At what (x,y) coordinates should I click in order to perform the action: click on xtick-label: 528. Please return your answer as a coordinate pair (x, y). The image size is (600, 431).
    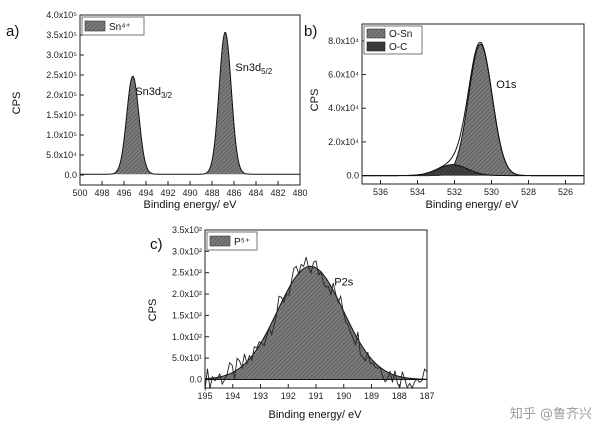
    Looking at the image, I should click on (528, 192).